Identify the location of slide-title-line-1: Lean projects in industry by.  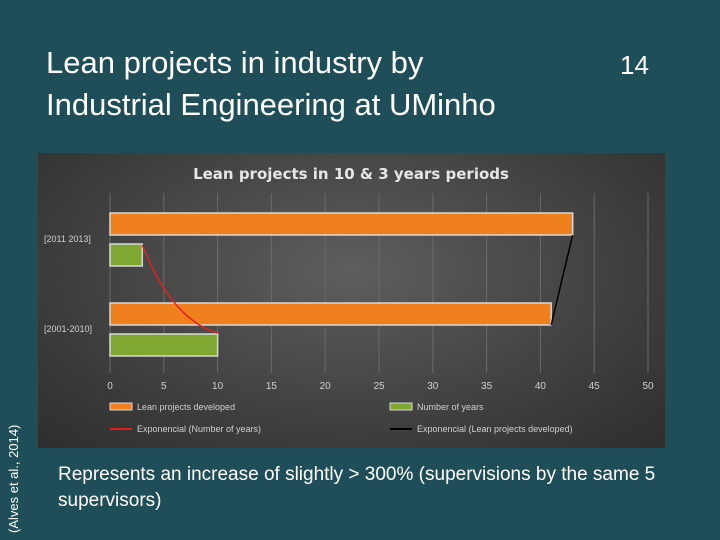
(235, 62).